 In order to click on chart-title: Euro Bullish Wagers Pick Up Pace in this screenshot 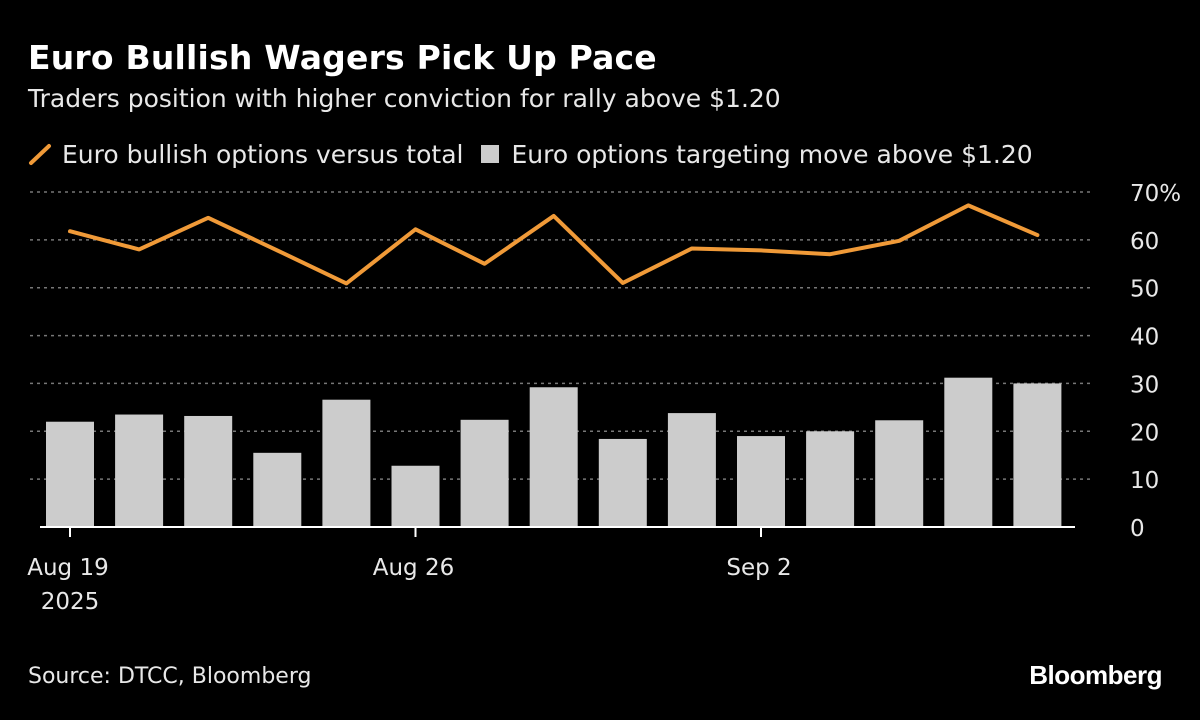, I will do `click(342, 57)`.